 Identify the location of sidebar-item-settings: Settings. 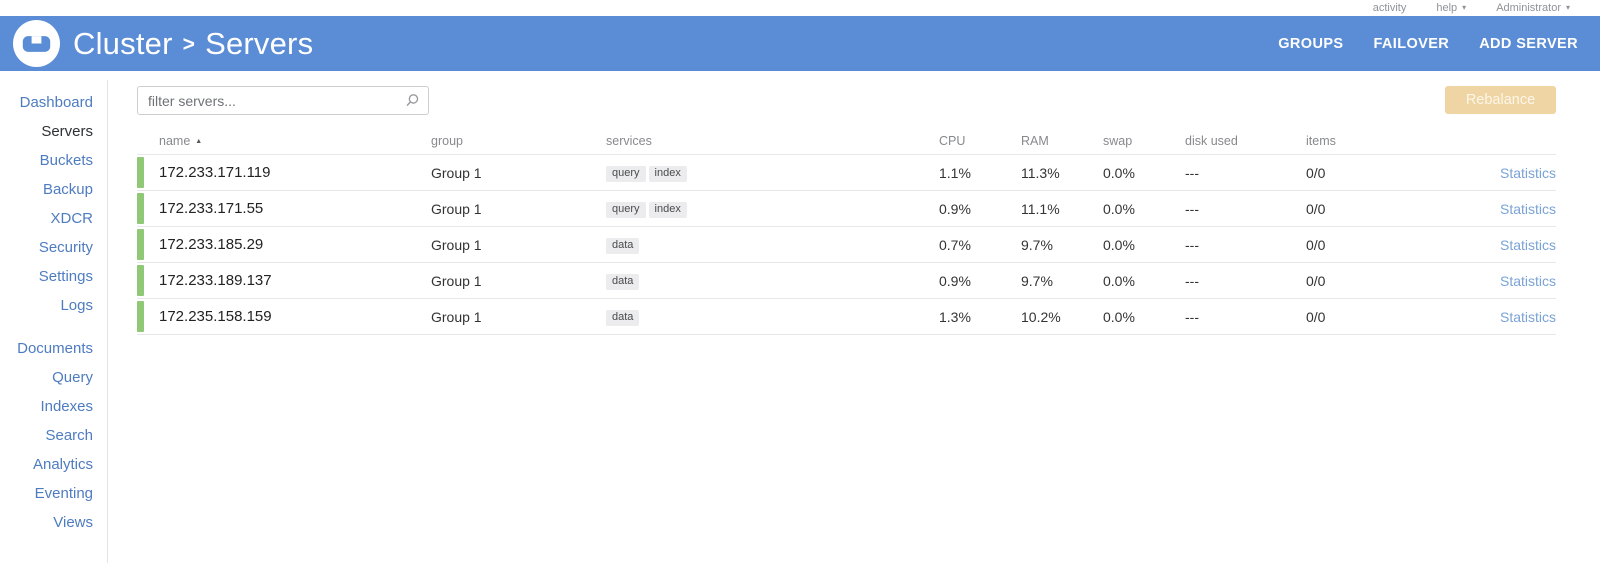
(65, 276).